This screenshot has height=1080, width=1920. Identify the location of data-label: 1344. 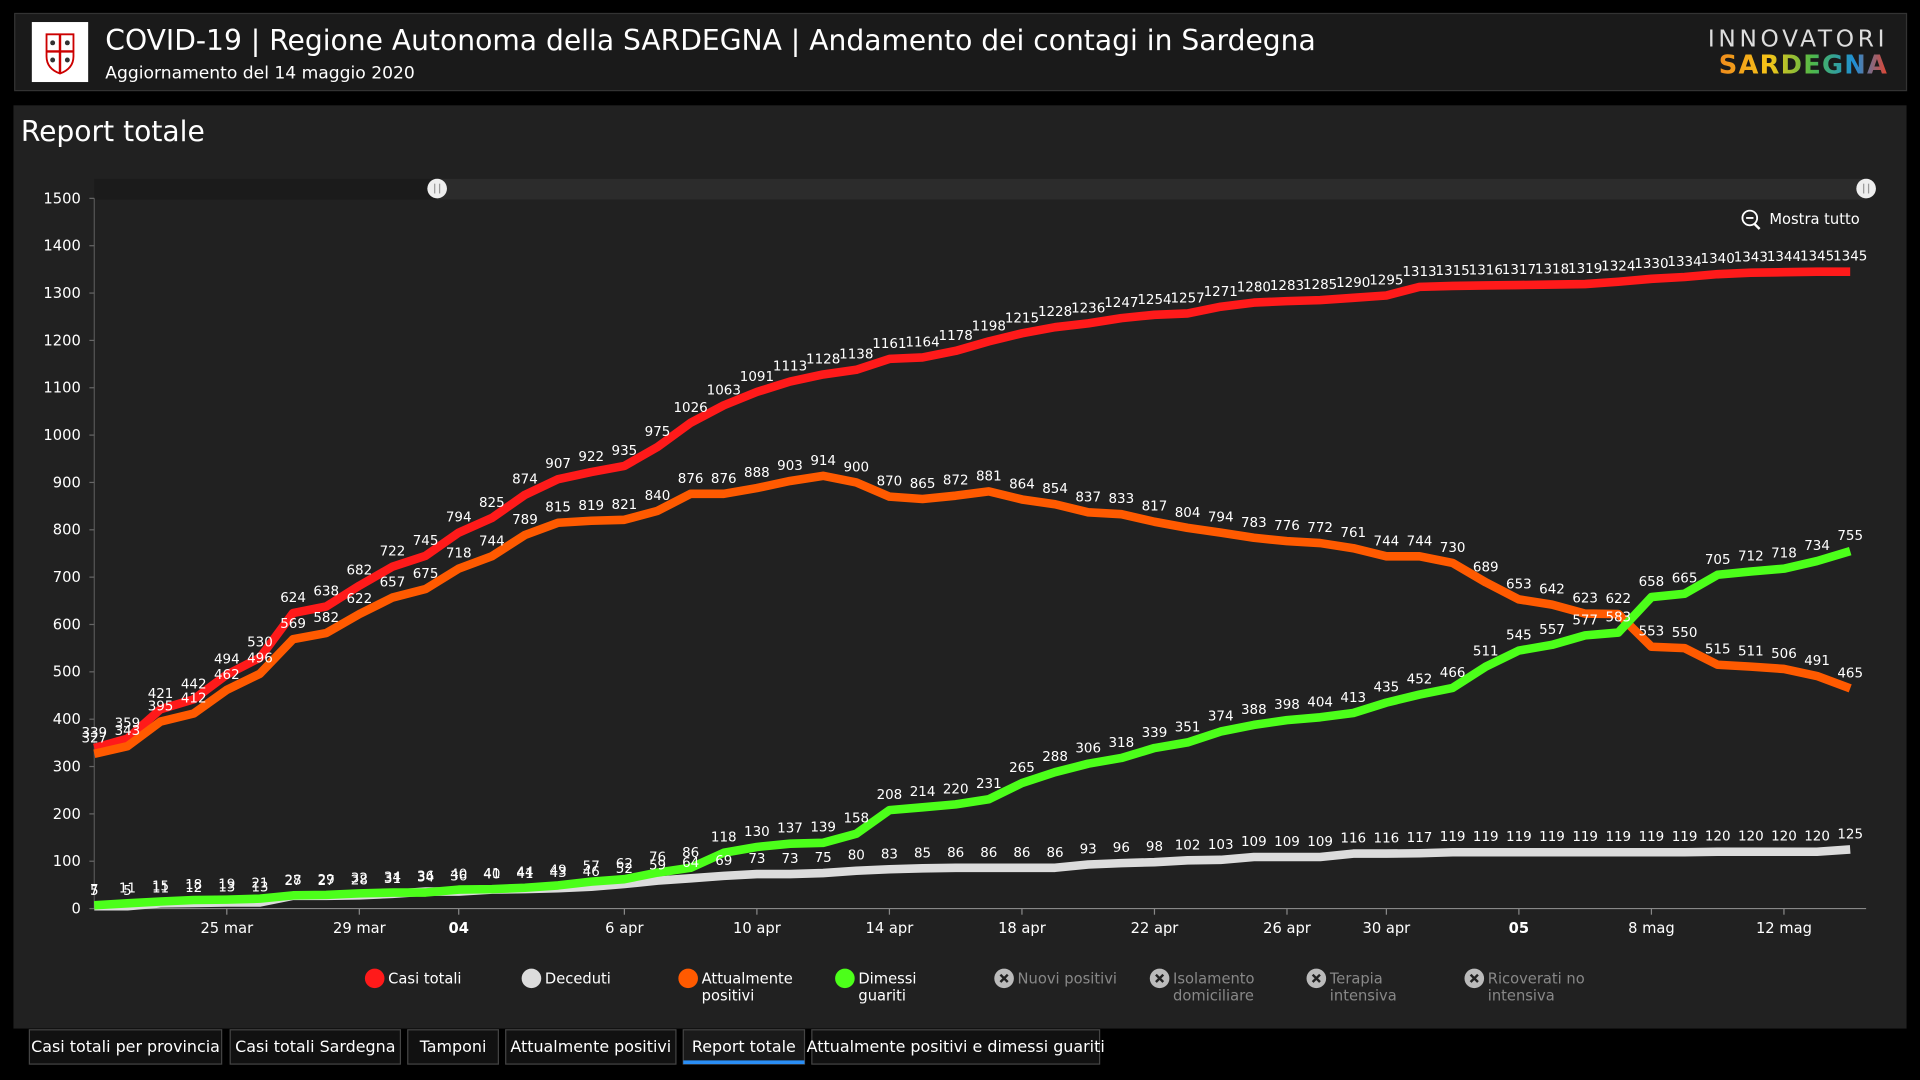
(1784, 257).